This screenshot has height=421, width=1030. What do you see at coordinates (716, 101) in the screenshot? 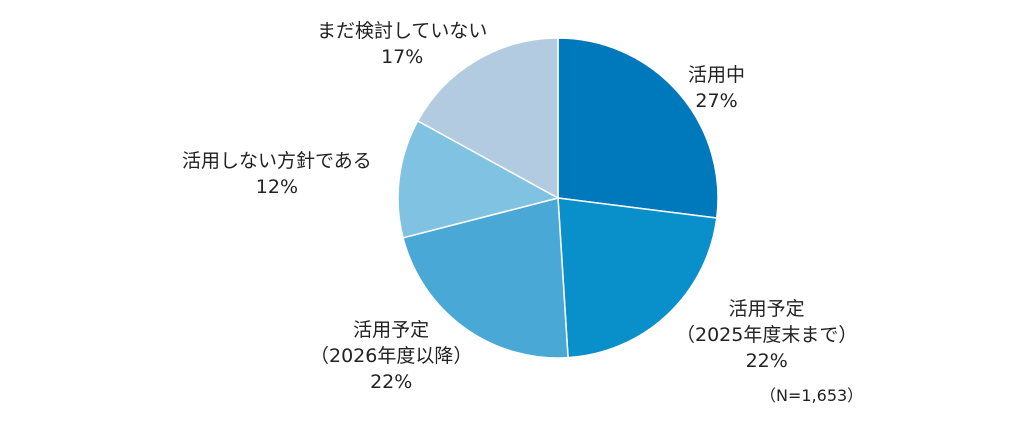
I see `slice-label-active-value: 27%` at bounding box center [716, 101].